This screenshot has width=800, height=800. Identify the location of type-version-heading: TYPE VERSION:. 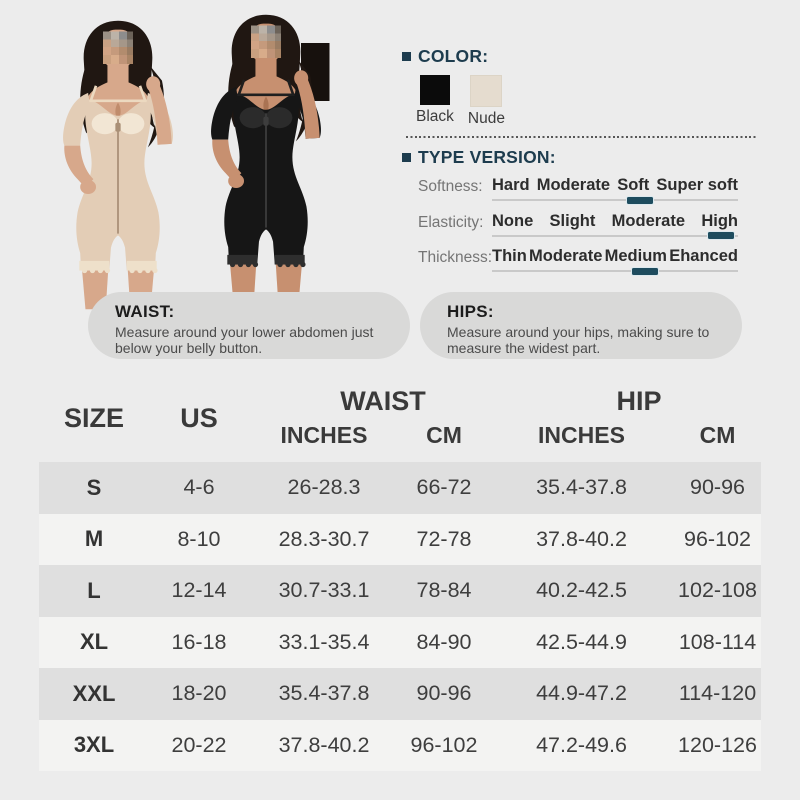
(581, 157).